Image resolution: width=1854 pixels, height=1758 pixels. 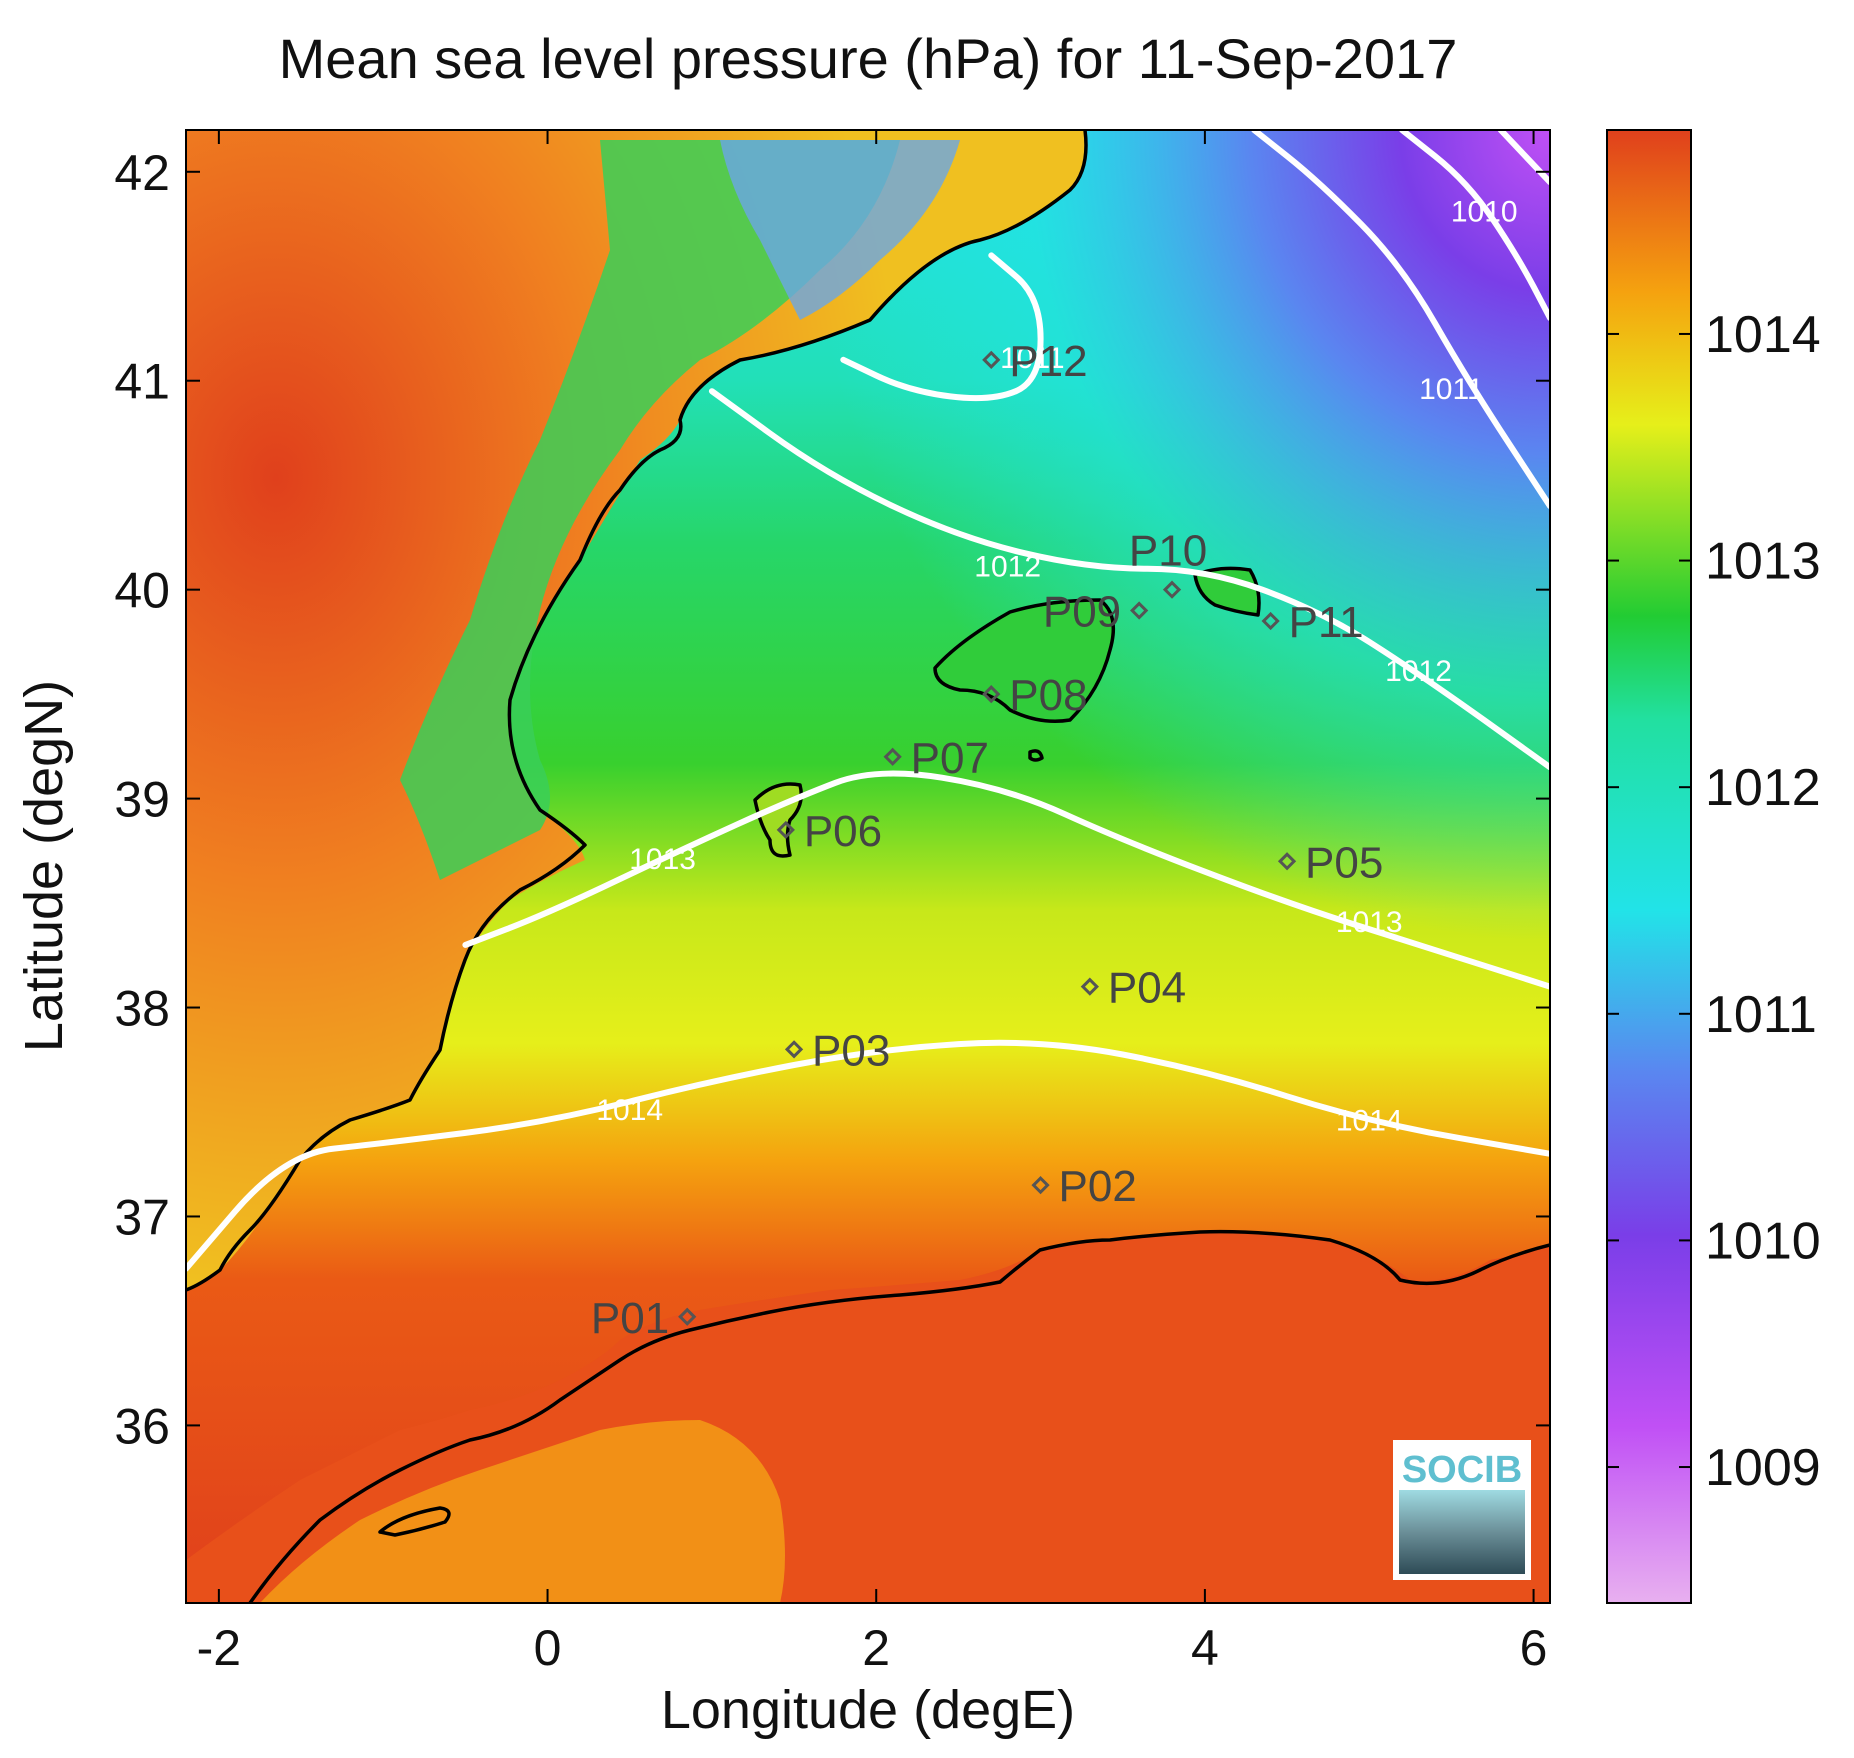 What do you see at coordinates (1714, 901) in the screenshot?
I see `colorbar-ticks: 1009 1010 1011 1012 1013 1014` at bounding box center [1714, 901].